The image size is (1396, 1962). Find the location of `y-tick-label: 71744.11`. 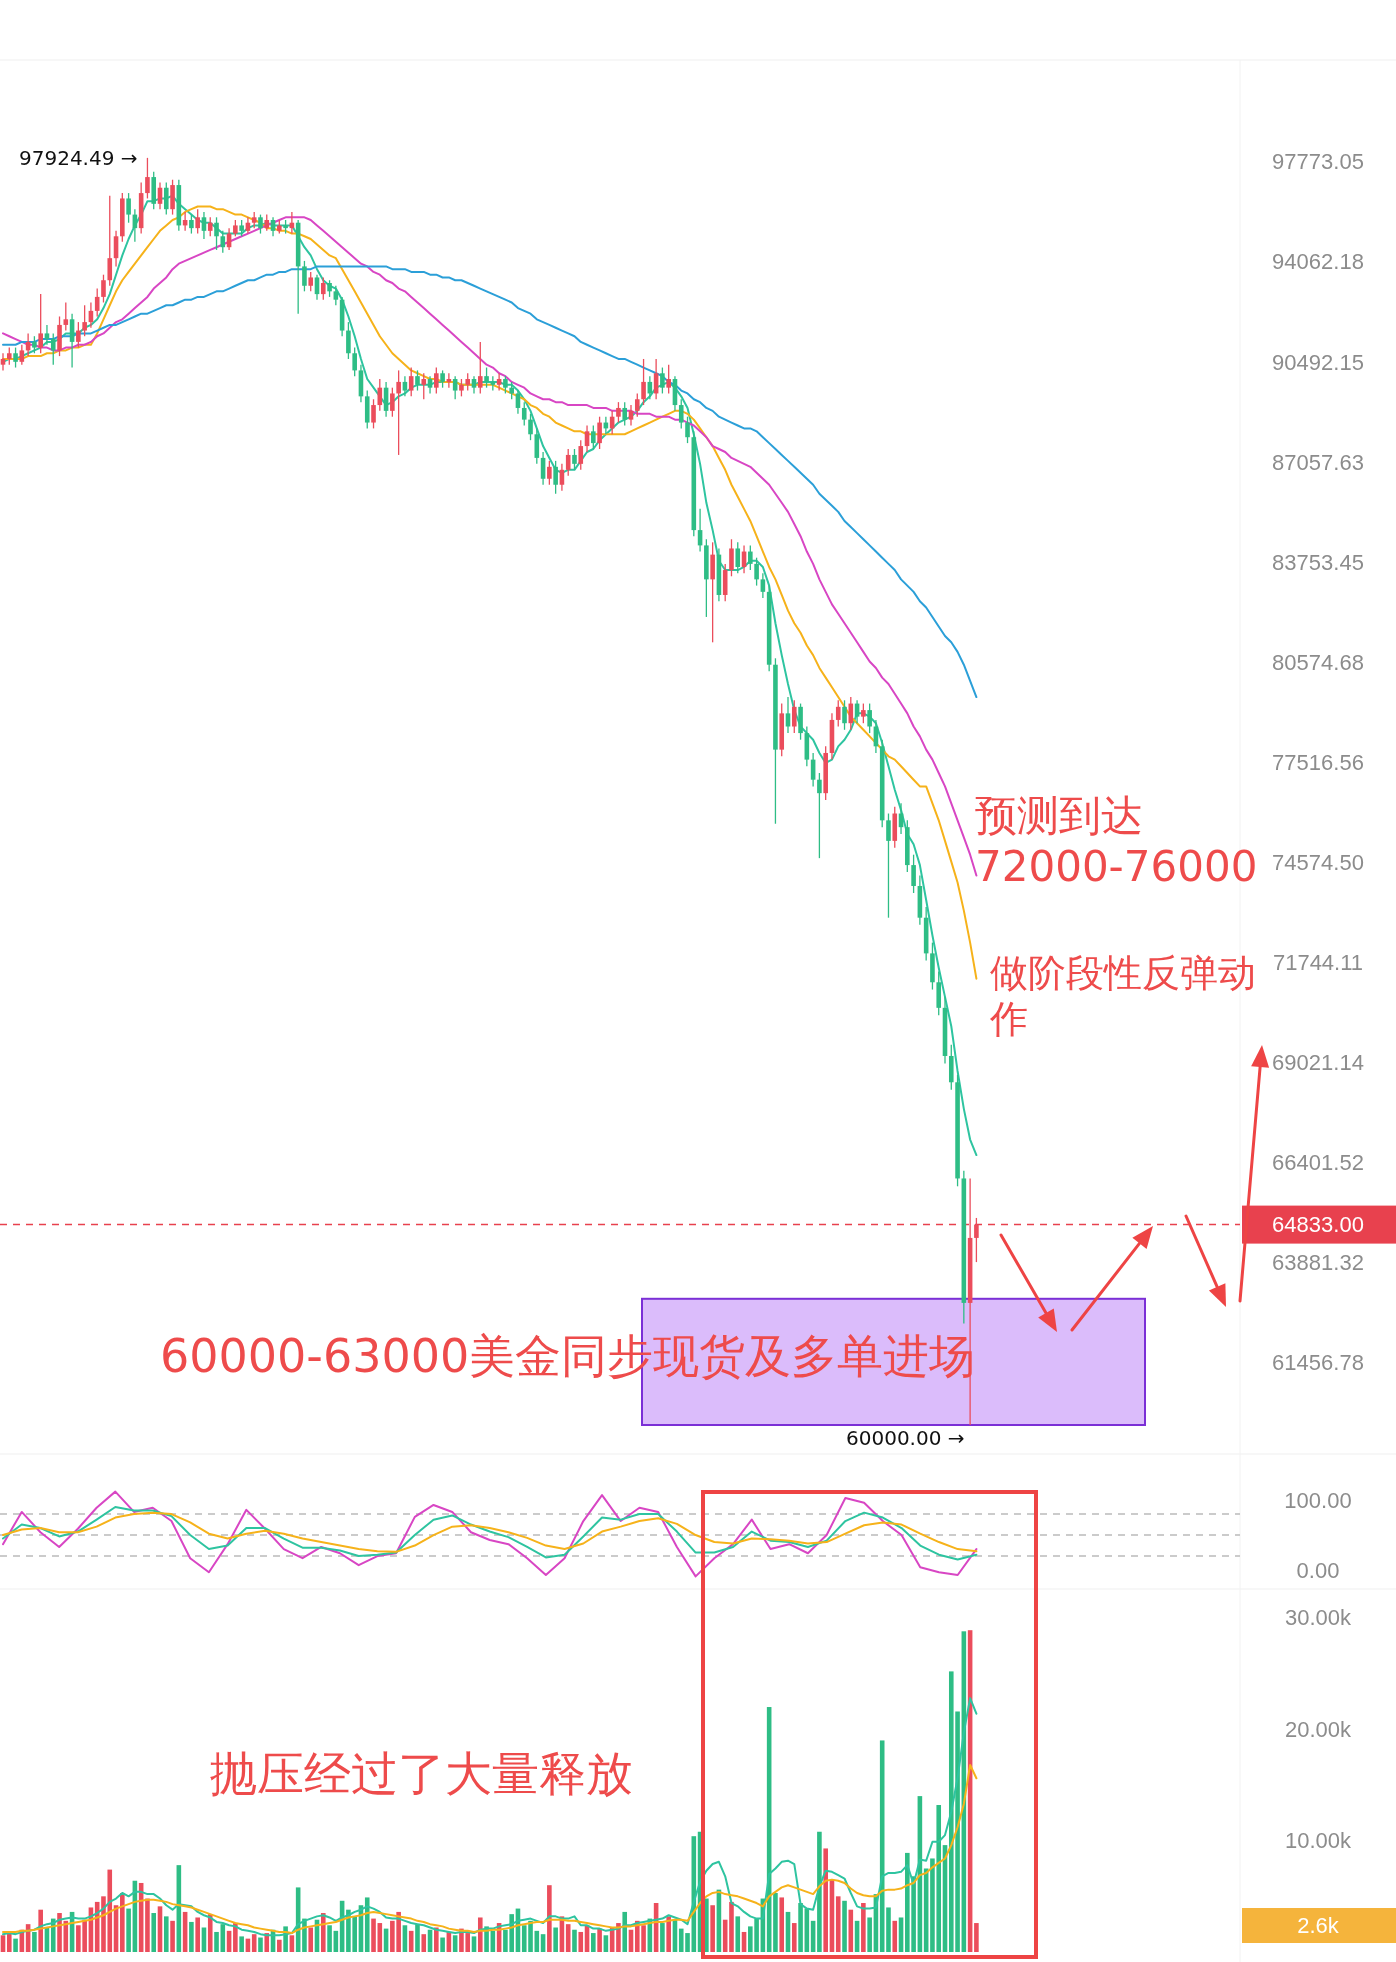

y-tick-label: 71744.11 is located at coordinates (1318, 963).